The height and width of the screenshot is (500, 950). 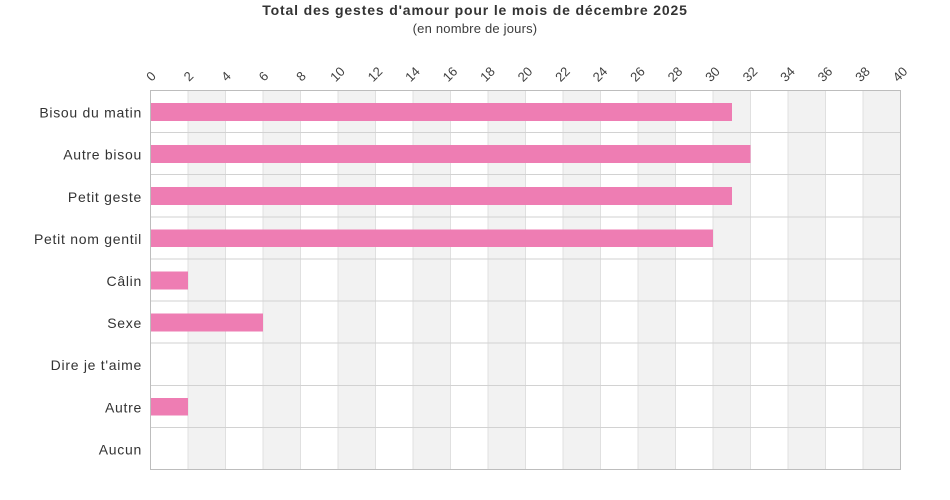 What do you see at coordinates (301, 76) in the screenshot?
I see `svg-text: 8` at bounding box center [301, 76].